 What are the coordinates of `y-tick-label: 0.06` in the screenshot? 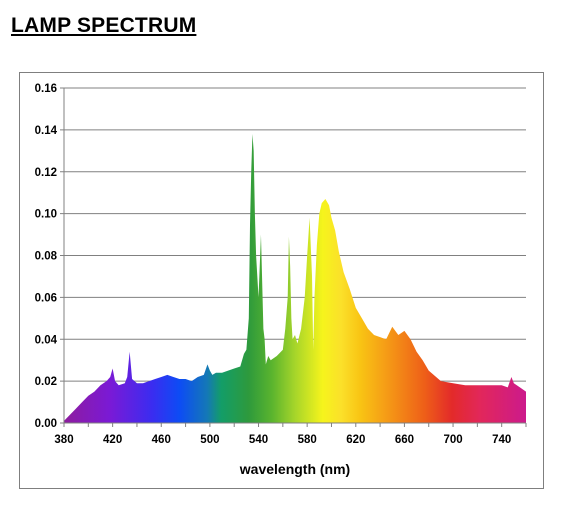 It's located at (46, 298).